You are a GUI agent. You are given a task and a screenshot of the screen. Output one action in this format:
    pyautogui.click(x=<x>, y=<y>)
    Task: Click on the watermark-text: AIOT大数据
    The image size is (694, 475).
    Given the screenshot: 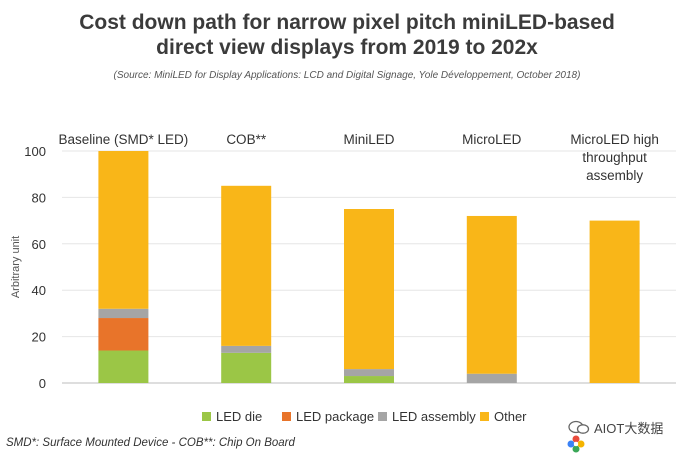 What is the action you would take?
    pyautogui.click(x=629, y=428)
    